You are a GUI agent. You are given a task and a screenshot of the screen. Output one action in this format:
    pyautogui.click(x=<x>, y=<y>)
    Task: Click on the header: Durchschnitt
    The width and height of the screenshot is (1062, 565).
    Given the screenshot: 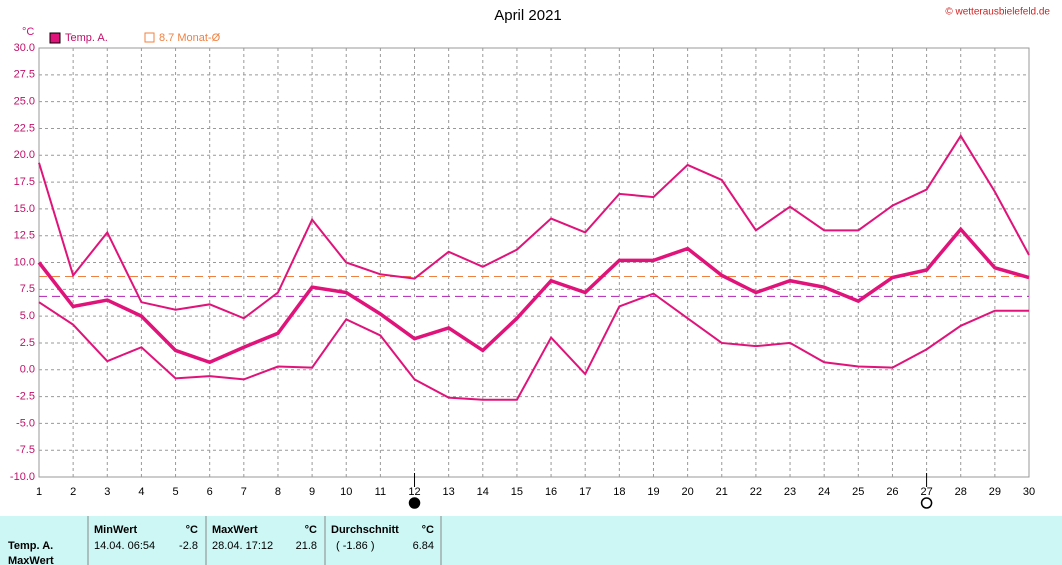 What is the action you would take?
    pyautogui.click(x=365, y=530)
    